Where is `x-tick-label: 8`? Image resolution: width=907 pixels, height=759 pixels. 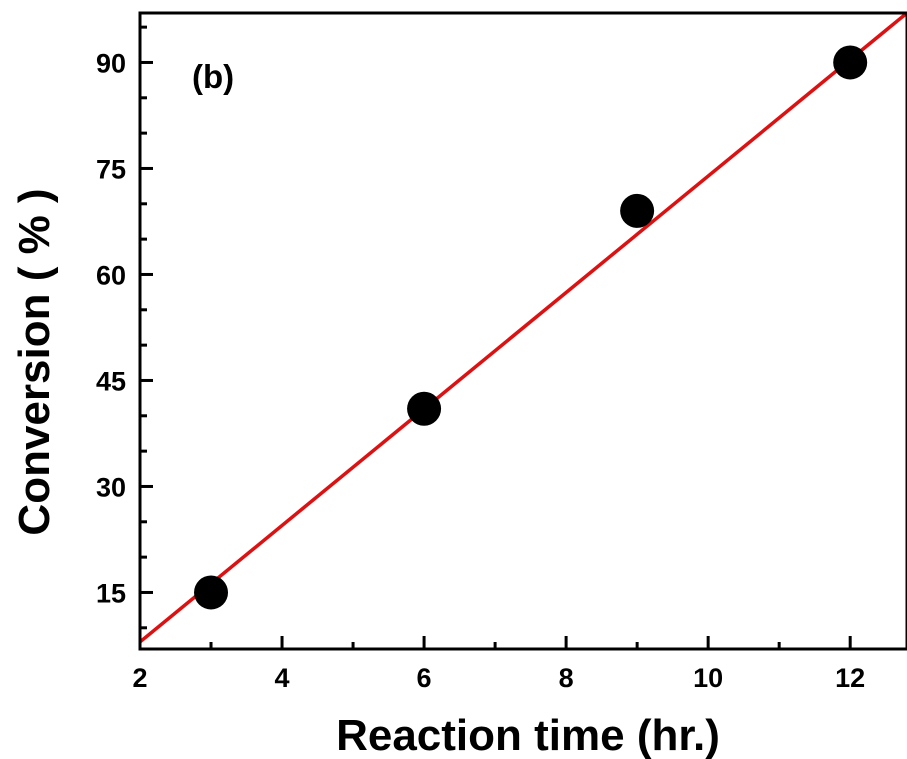
x-tick-label: 8 is located at coordinates (566, 678).